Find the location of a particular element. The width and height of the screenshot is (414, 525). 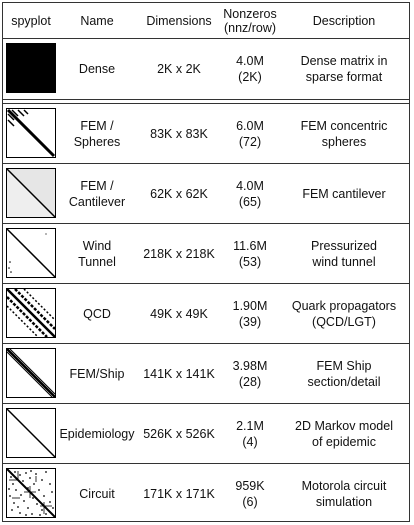

row-nonzeros: 3.98M (28) is located at coordinates (250, 373).